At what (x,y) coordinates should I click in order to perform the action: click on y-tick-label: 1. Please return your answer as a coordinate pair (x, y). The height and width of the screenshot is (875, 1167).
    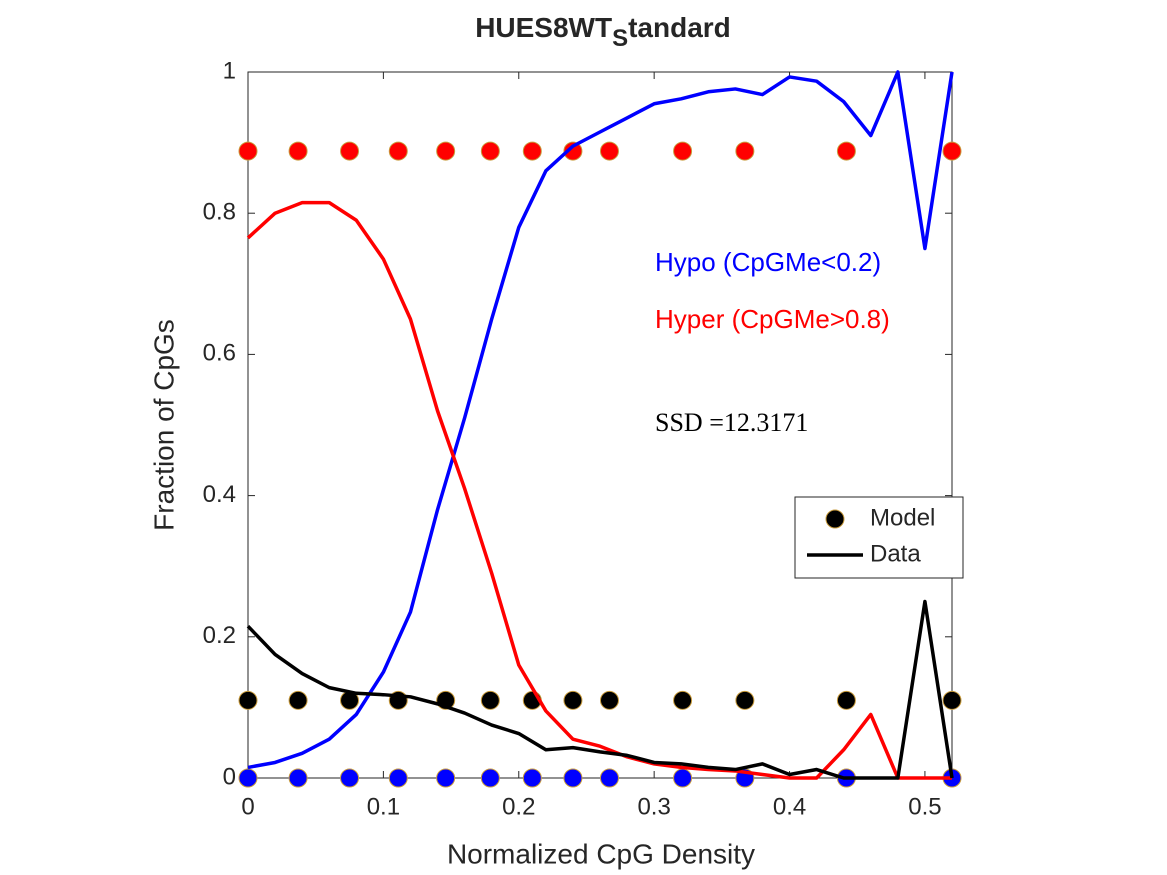
    Looking at the image, I should click on (229, 70).